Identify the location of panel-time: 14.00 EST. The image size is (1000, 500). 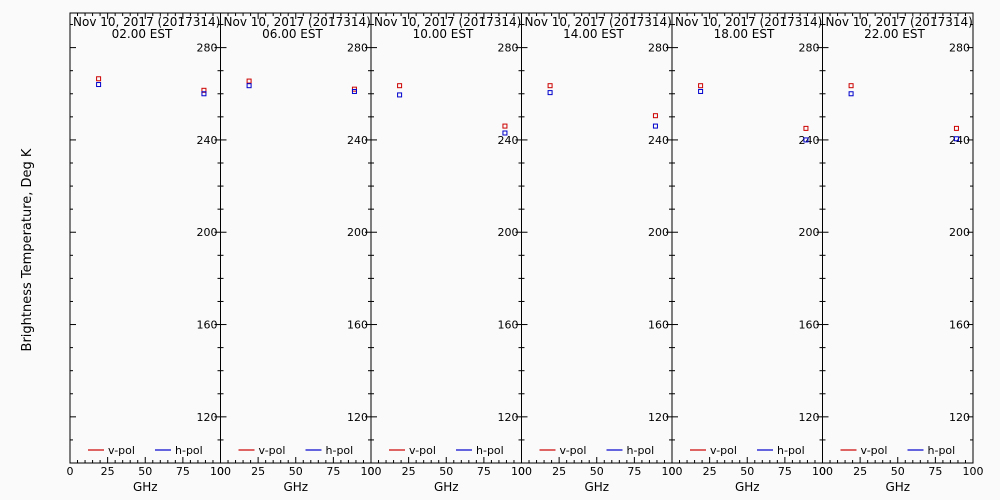
(593, 34).